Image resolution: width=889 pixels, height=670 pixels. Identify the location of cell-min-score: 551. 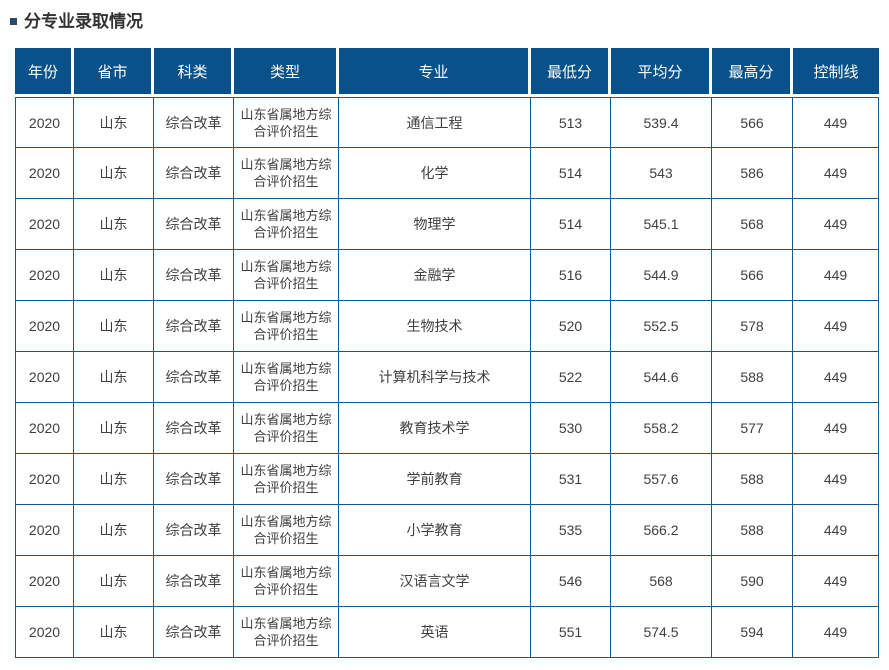
(571, 632).